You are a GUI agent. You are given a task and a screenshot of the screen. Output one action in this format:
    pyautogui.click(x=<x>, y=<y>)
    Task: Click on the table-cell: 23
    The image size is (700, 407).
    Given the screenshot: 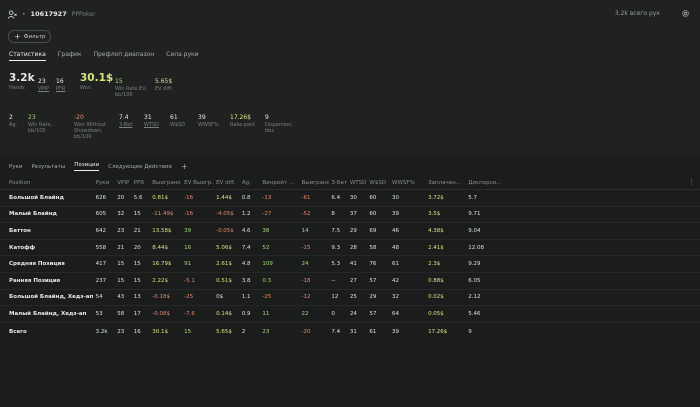 What is the action you would take?
    pyautogui.click(x=123, y=231)
    